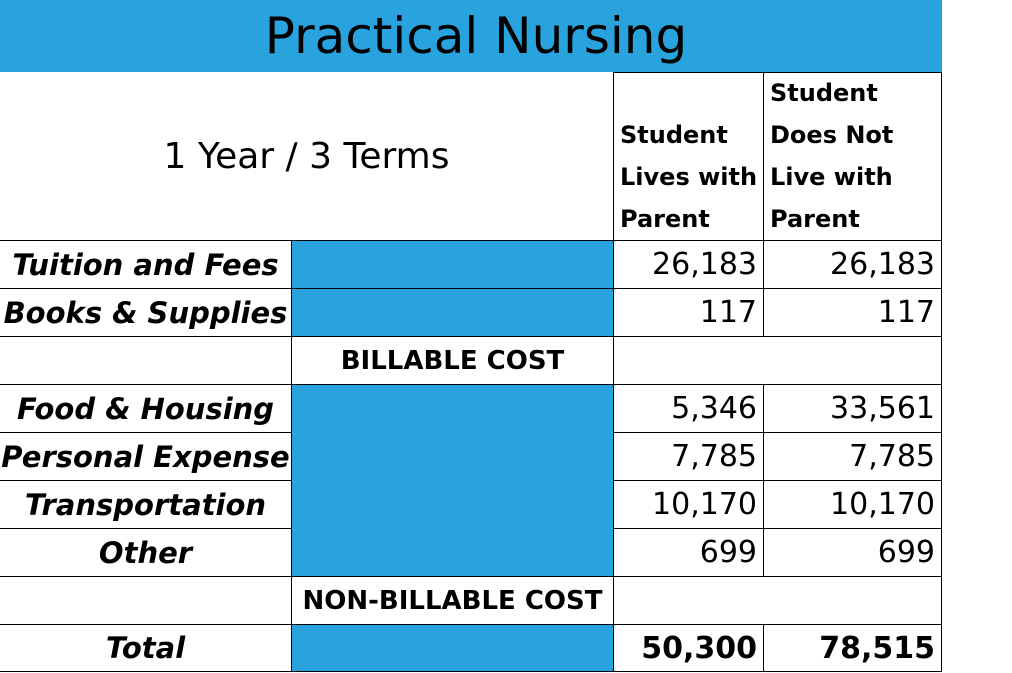 The height and width of the screenshot is (673, 1012). I want to click on personal-without-parent: 7,785, so click(853, 457).